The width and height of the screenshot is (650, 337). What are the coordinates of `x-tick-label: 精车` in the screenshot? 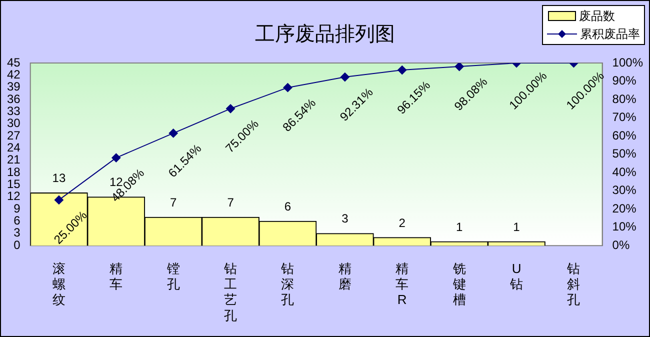 It's located at (116, 276).